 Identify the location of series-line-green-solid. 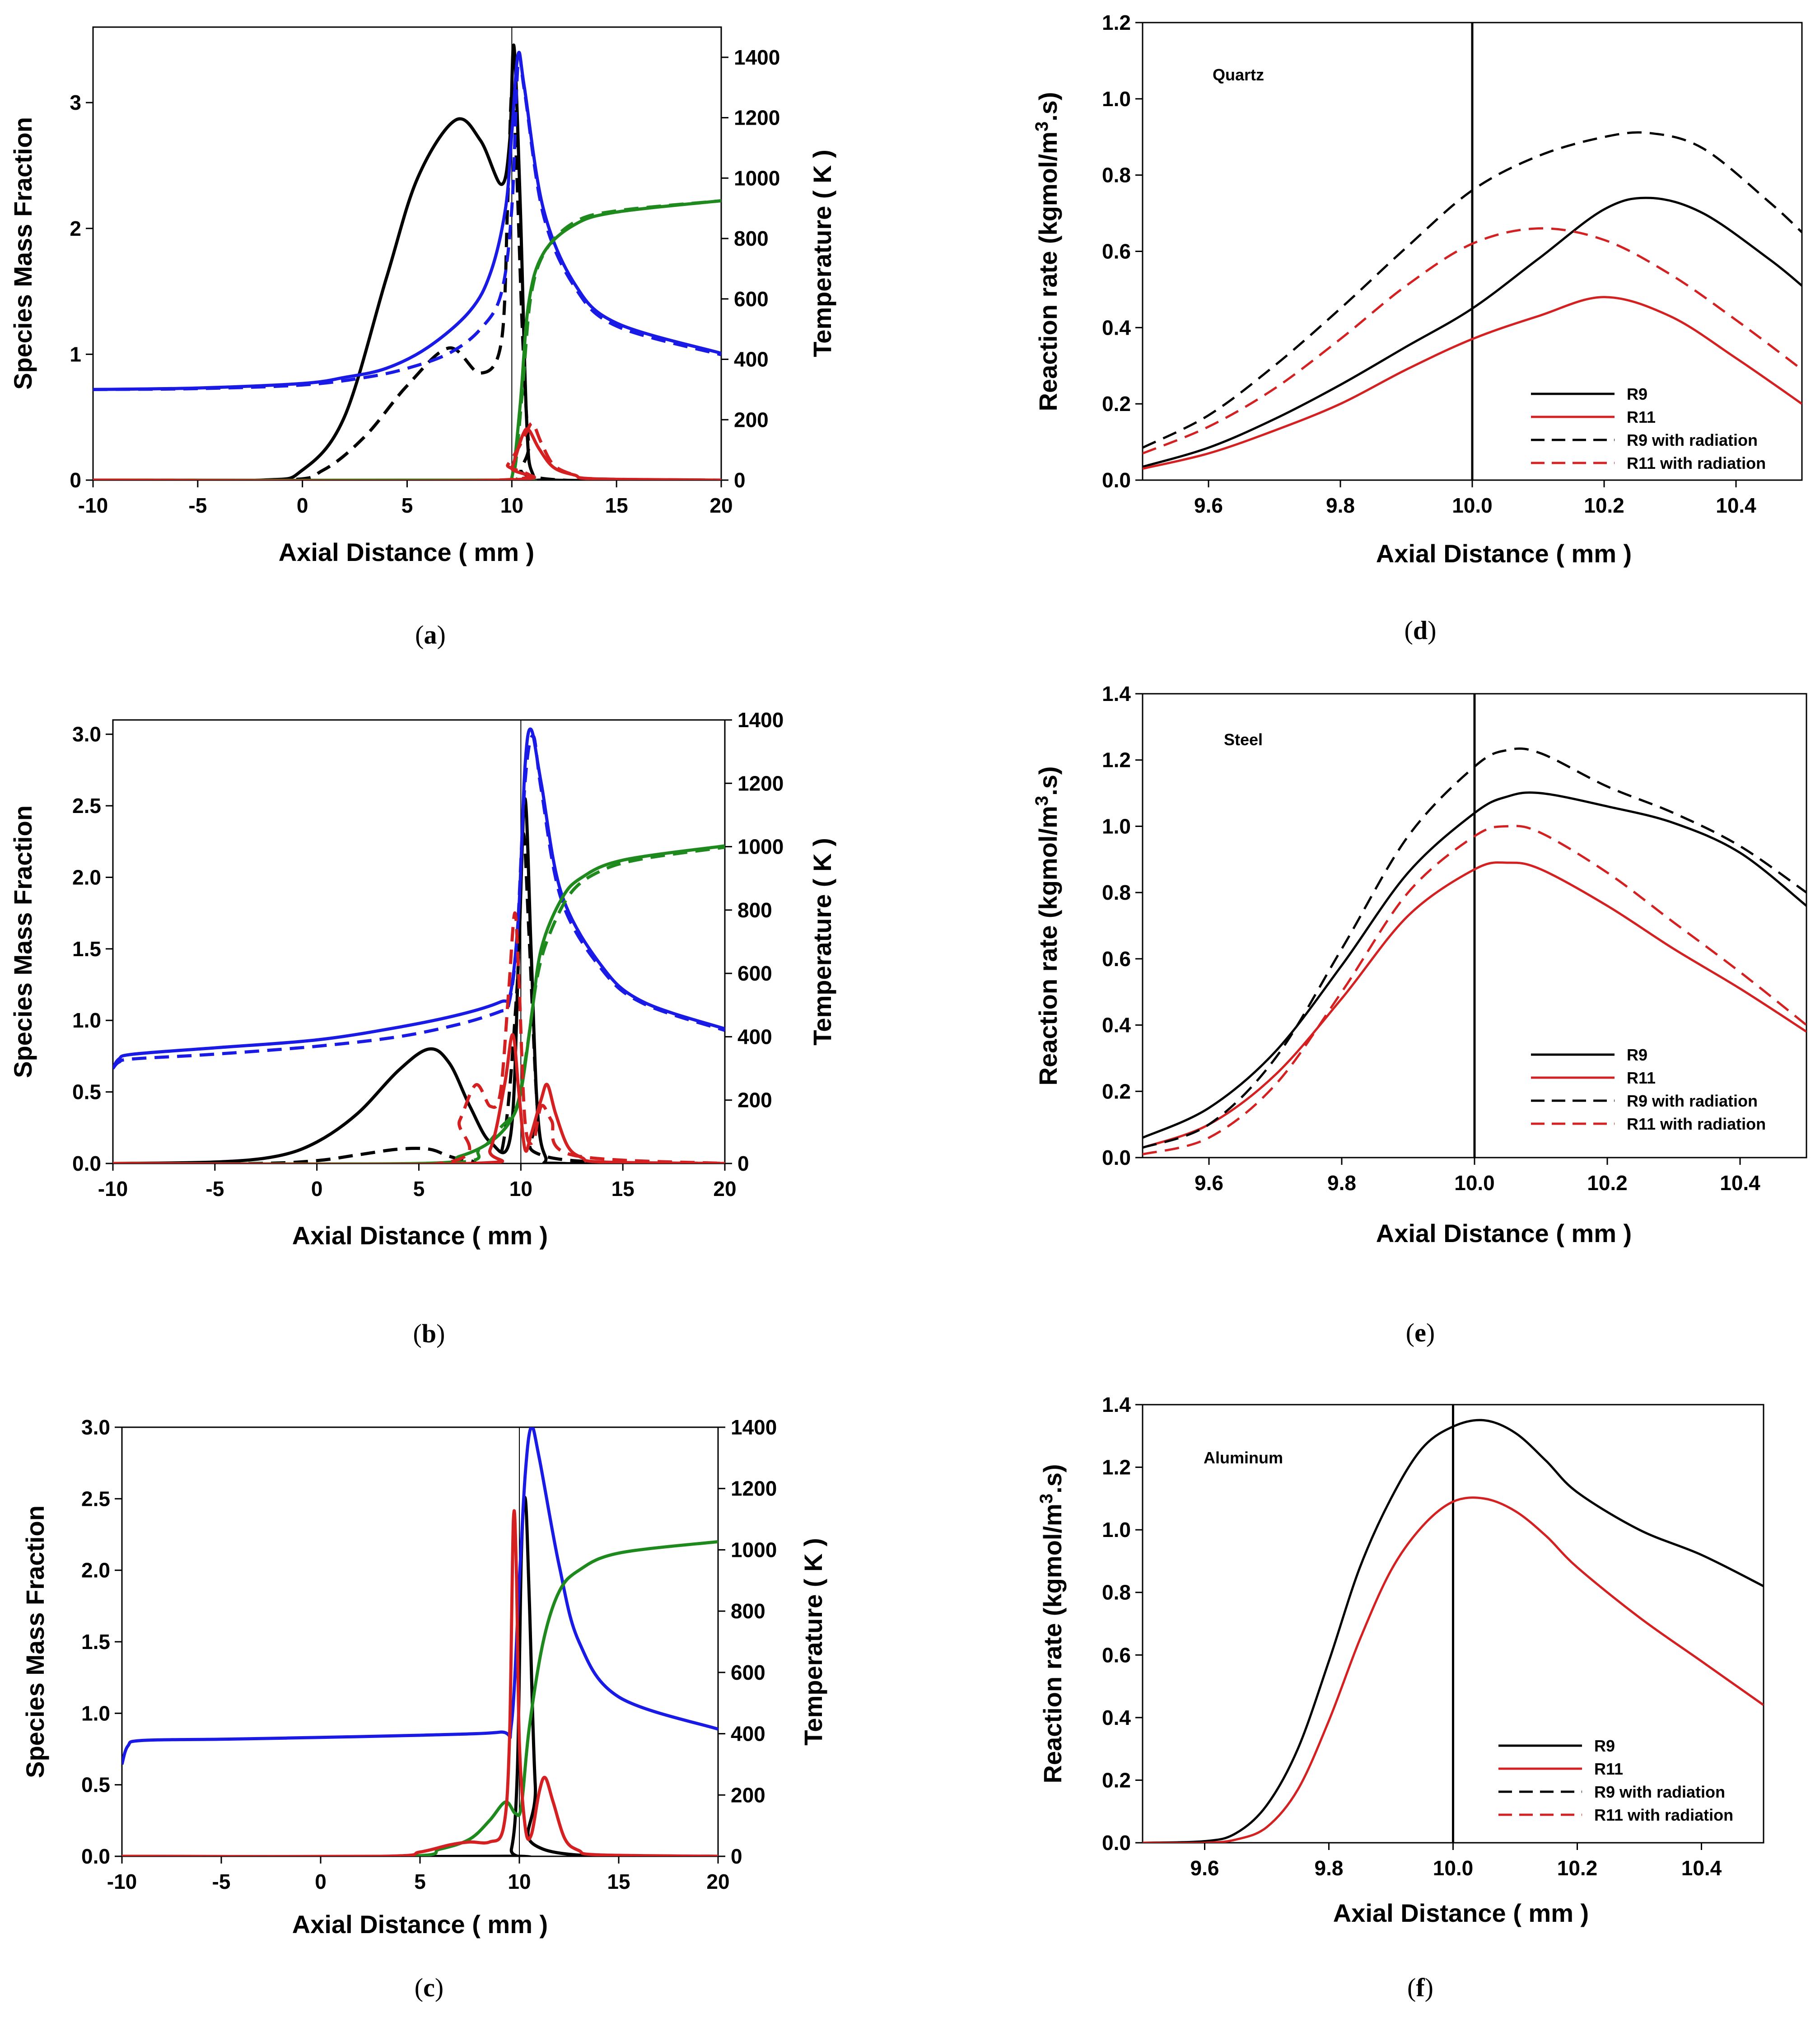
(407, 339).